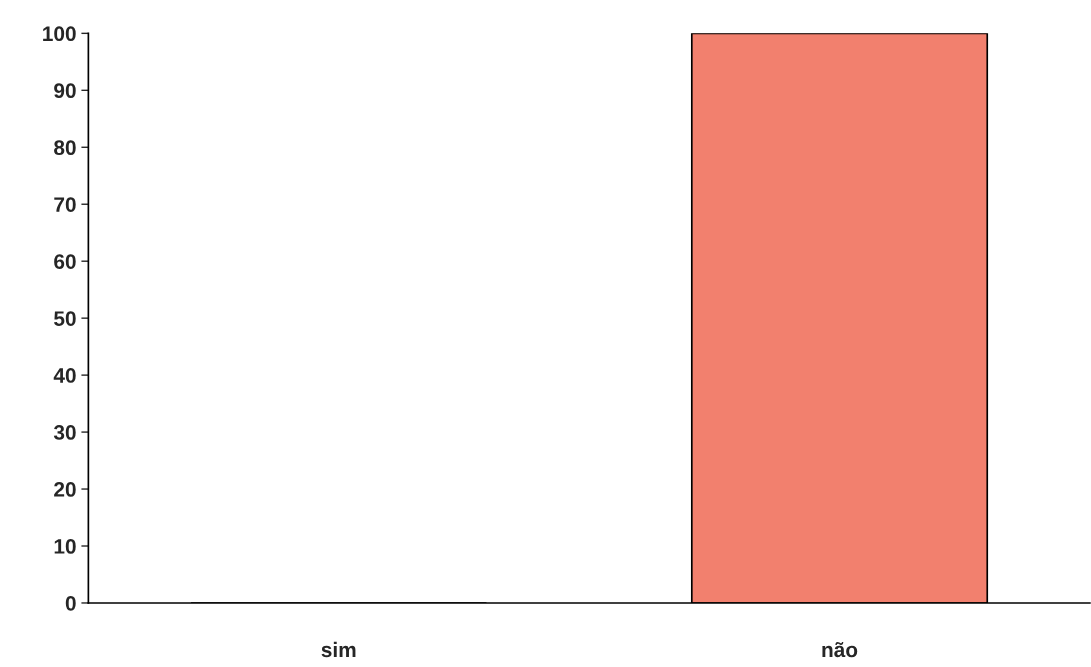 The width and height of the screenshot is (1091, 667). What do you see at coordinates (65, 204) in the screenshot?
I see `y-tick-label: 70` at bounding box center [65, 204].